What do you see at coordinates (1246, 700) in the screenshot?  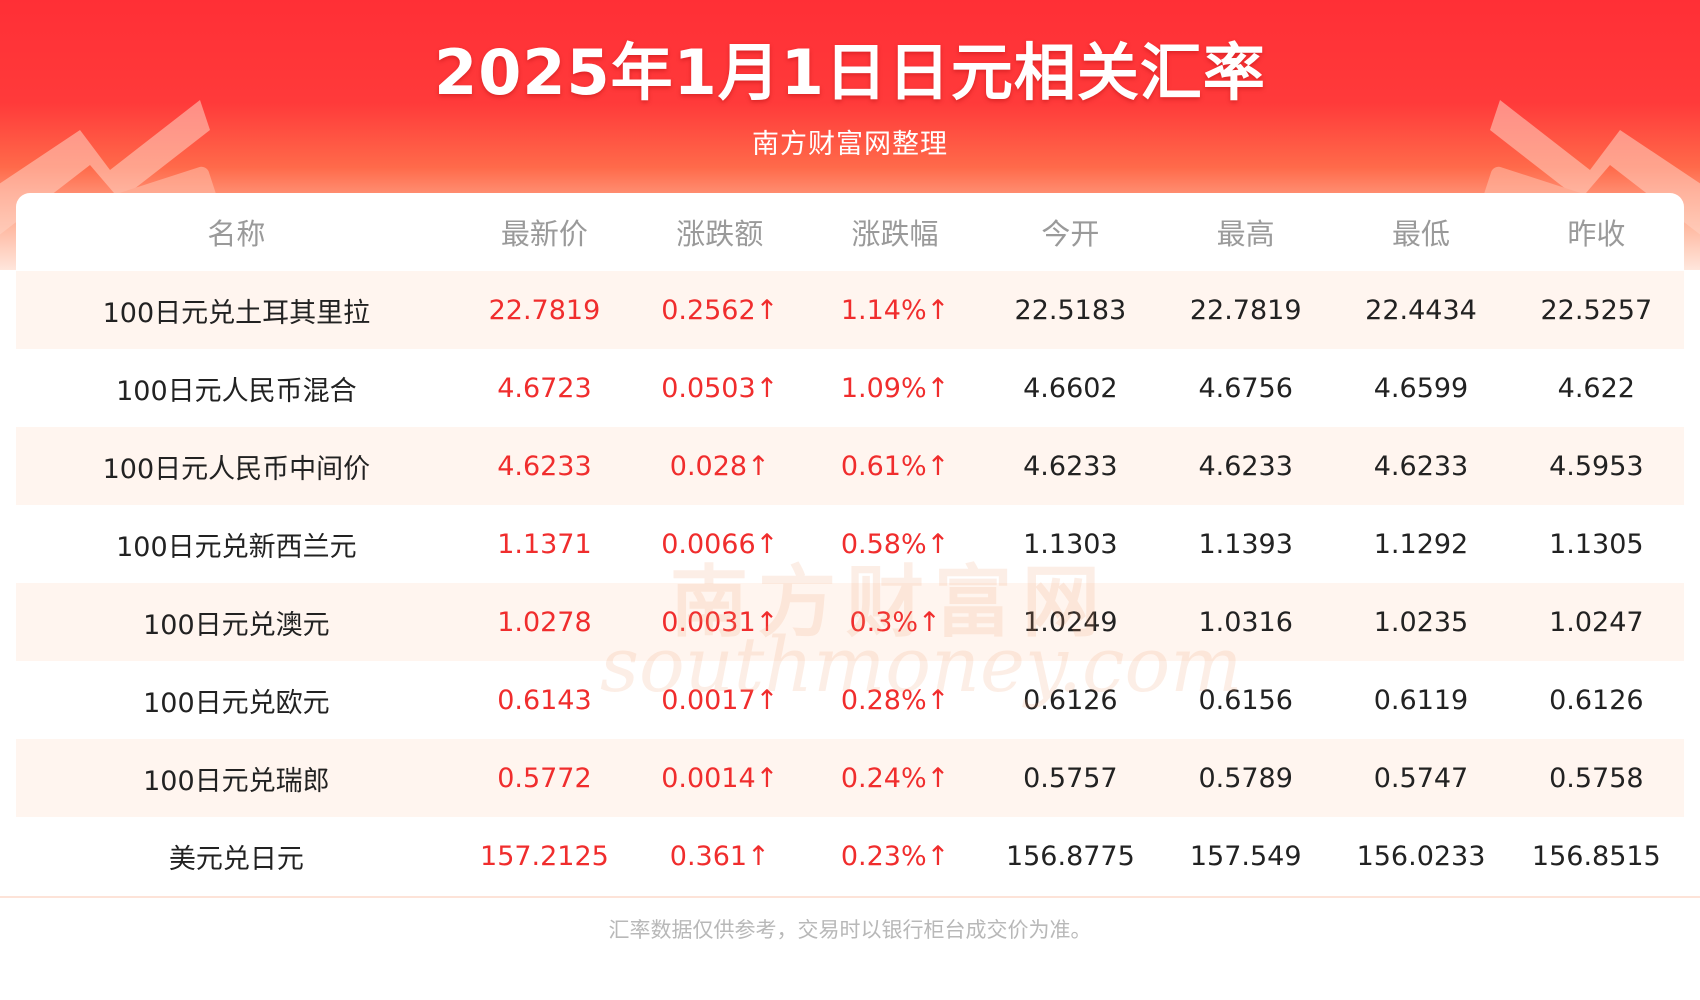 I see `cell-high: 0.6156` at bounding box center [1246, 700].